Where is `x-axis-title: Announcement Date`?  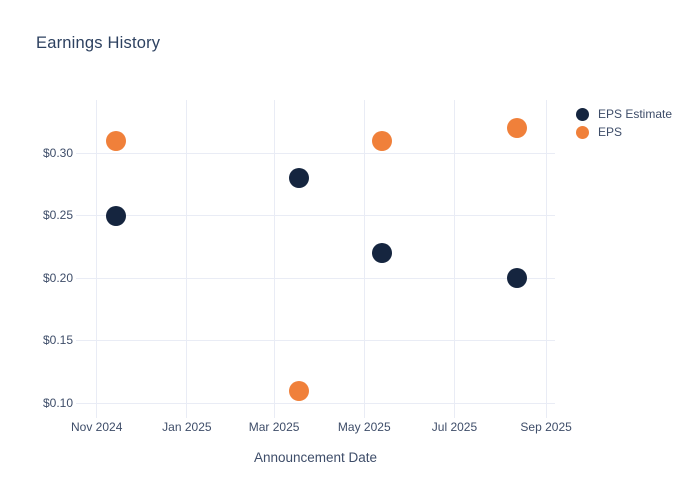
x-axis-title: Announcement Date is located at coordinates (315, 457).